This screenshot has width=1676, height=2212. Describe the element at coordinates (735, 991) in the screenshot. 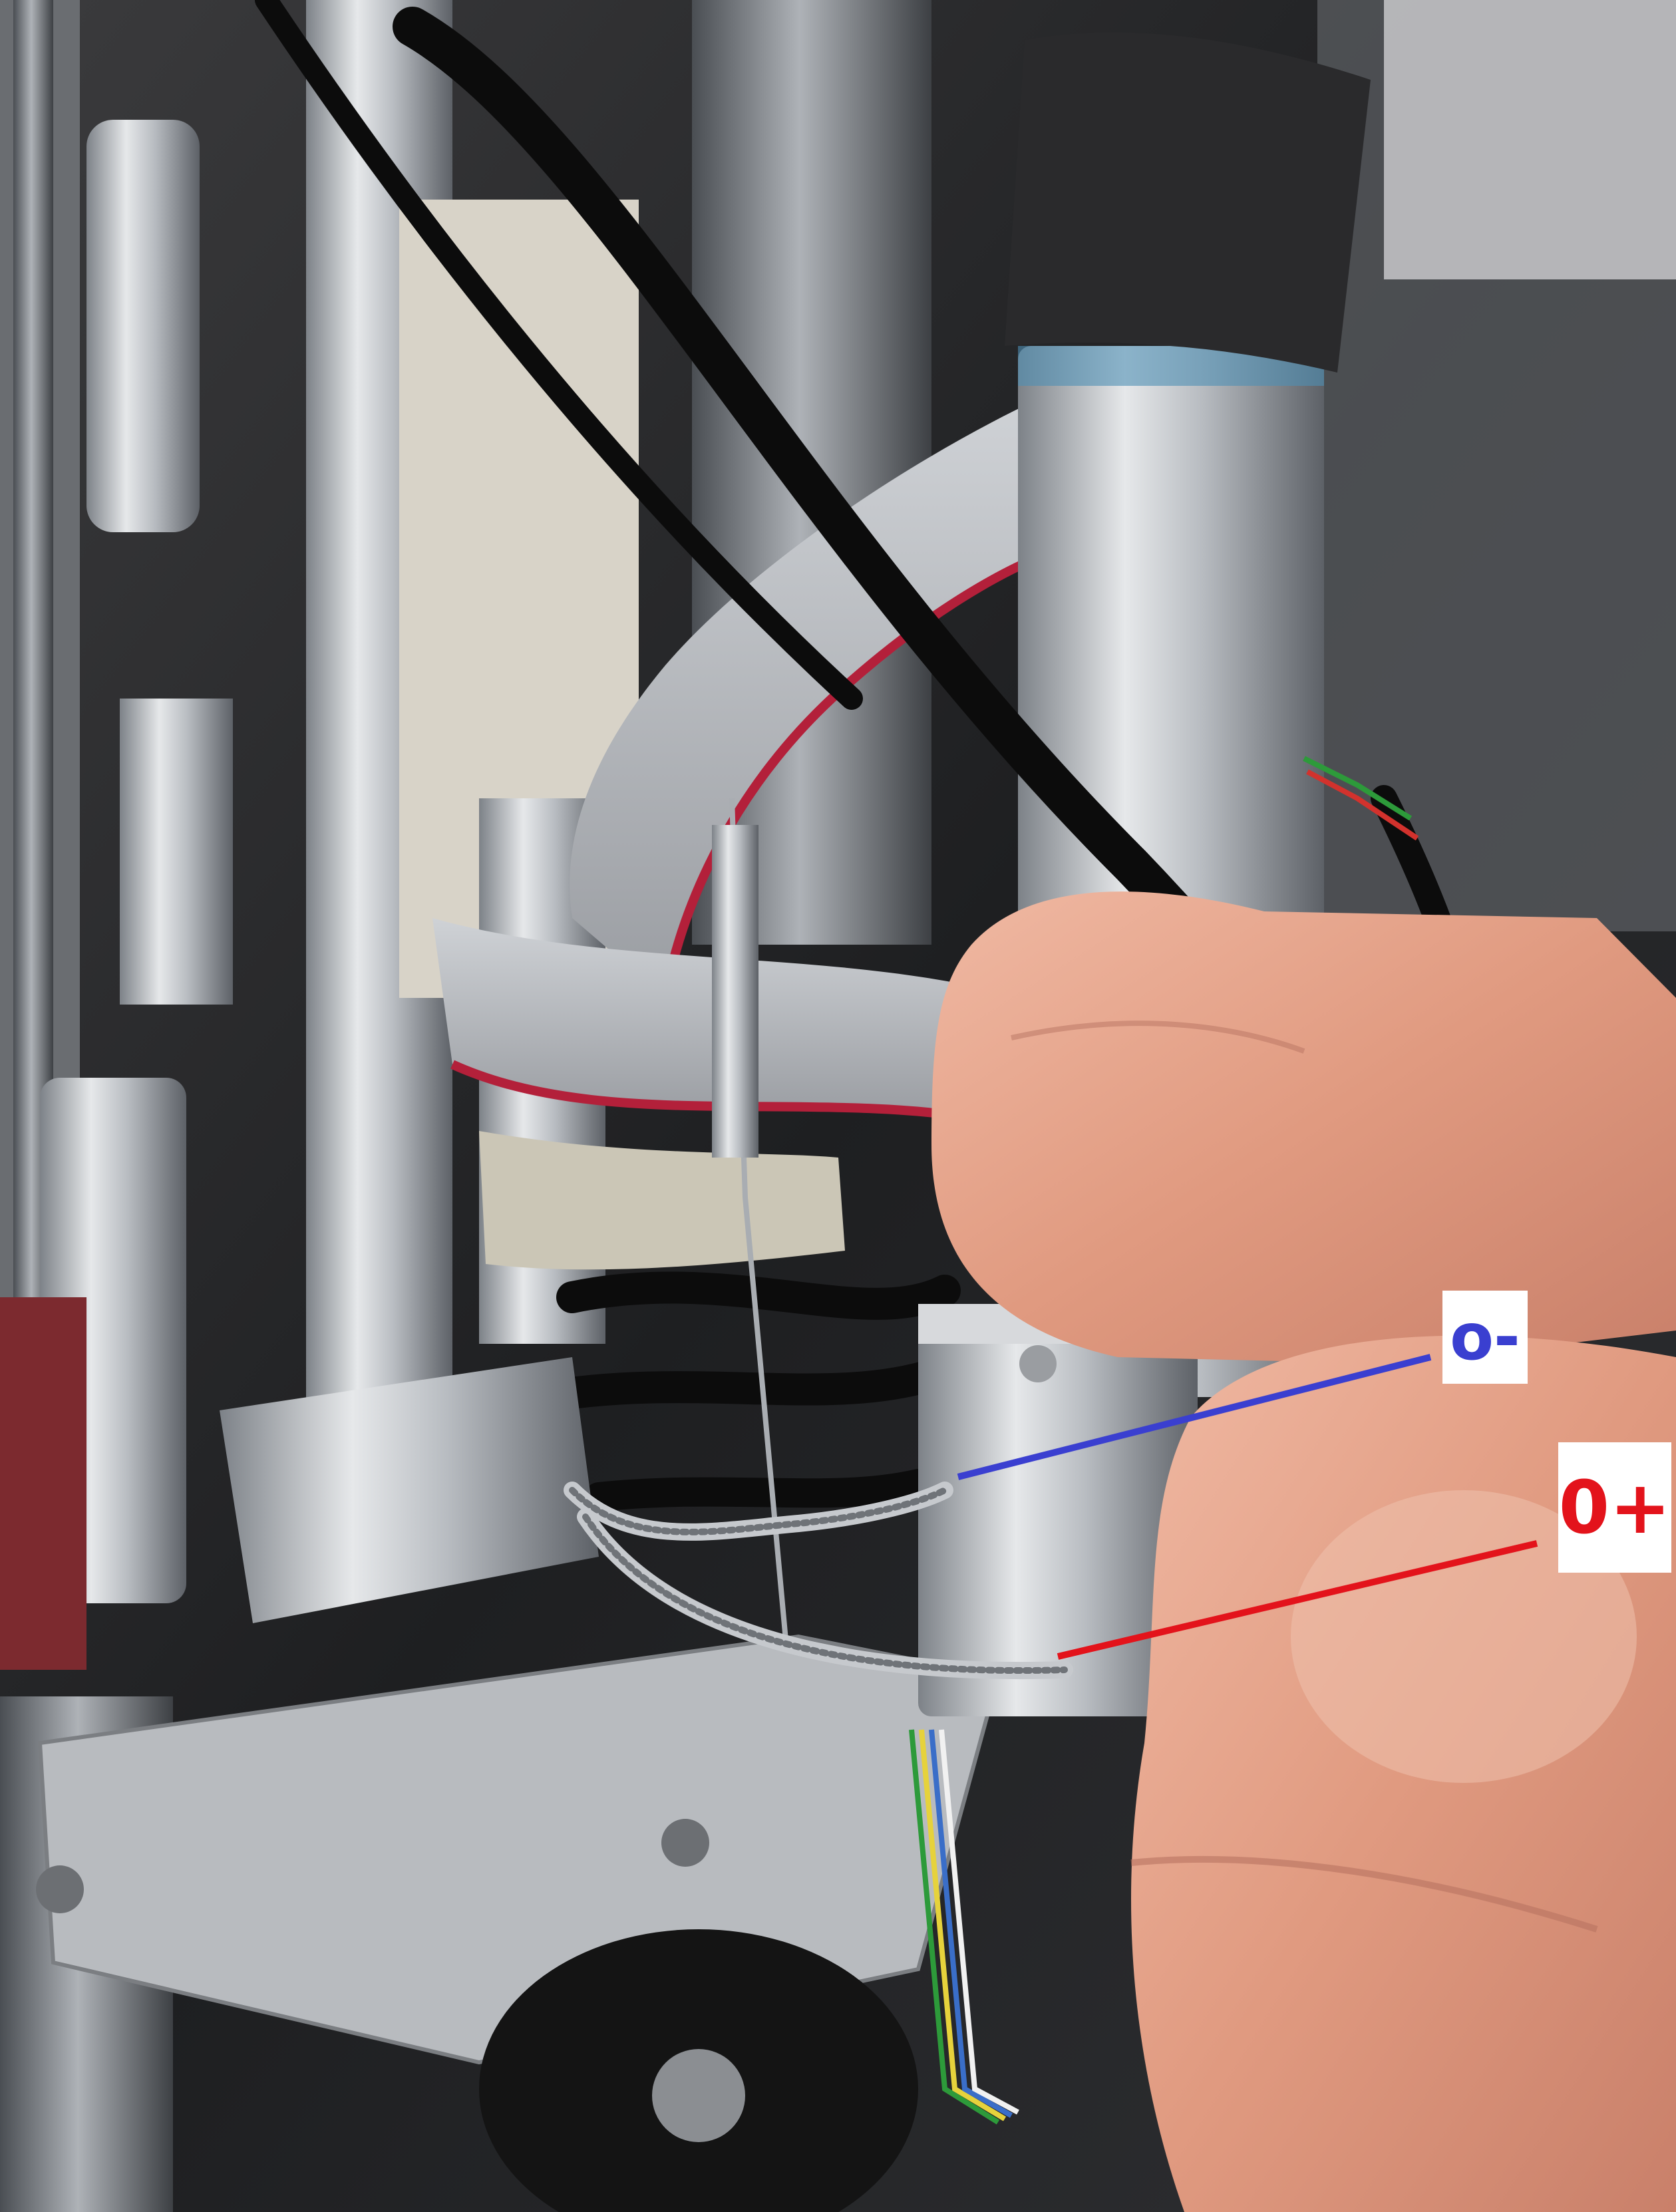

I see `wire-crimp` at that location.